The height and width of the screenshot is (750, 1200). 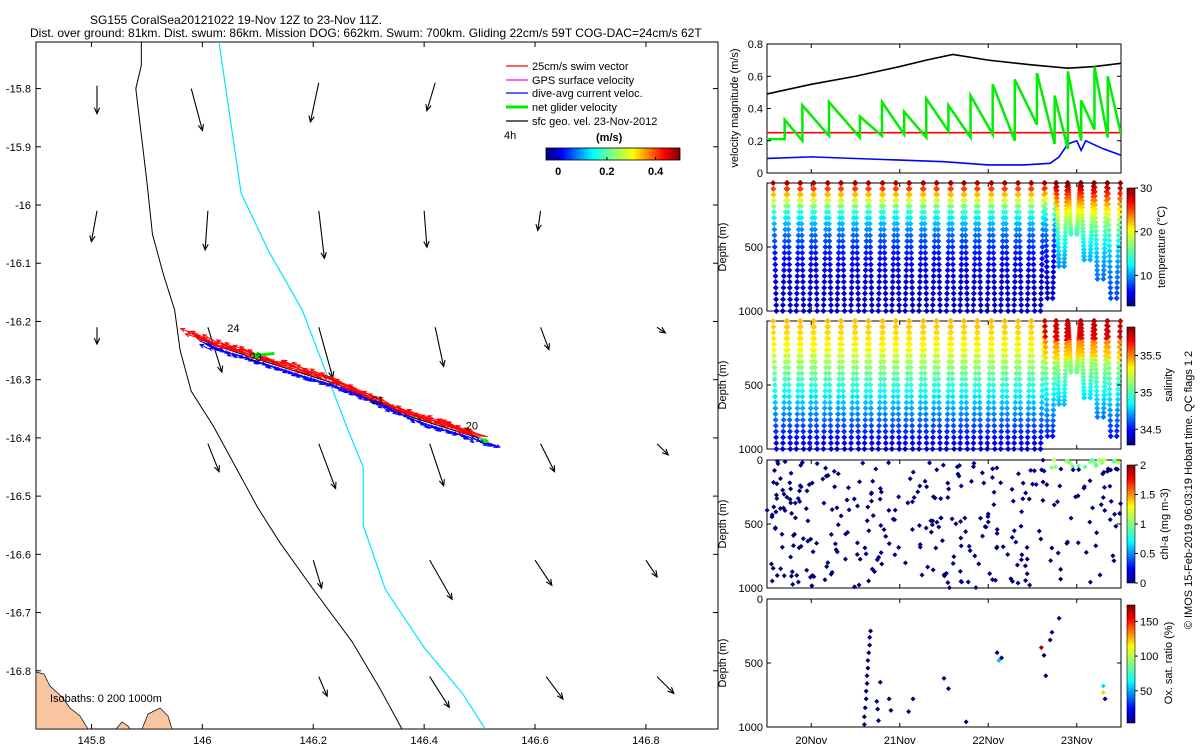 What do you see at coordinates (754, 525) in the screenshot?
I see `y-tick-label: 500` at bounding box center [754, 525].